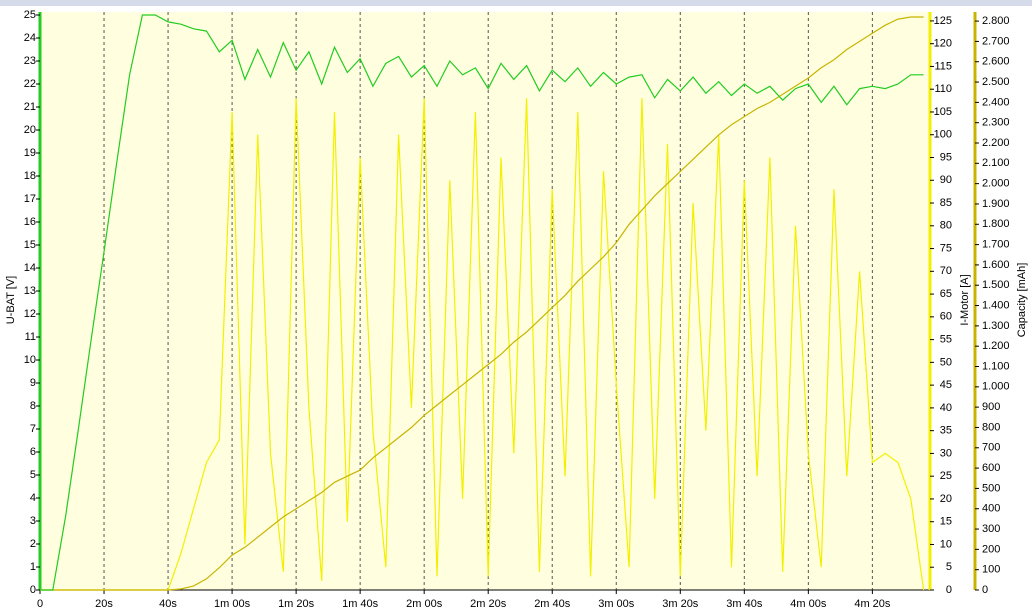  What do you see at coordinates (30, 268) in the screenshot?
I see `y-tick-label: 14` at bounding box center [30, 268].